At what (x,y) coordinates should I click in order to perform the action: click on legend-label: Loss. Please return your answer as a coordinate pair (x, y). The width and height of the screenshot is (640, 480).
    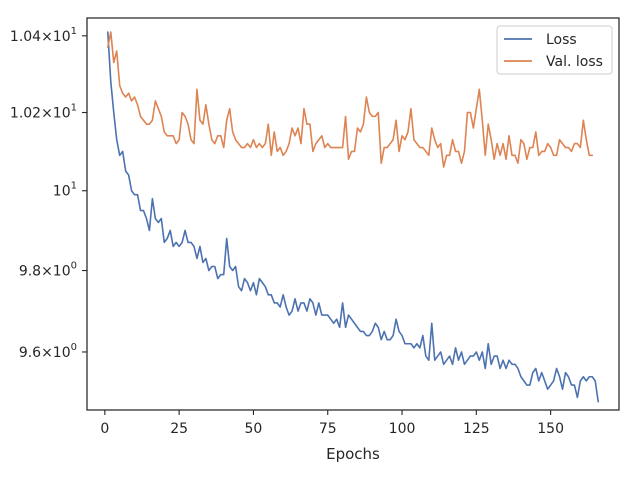
    Looking at the image, I should click on (561, 40).